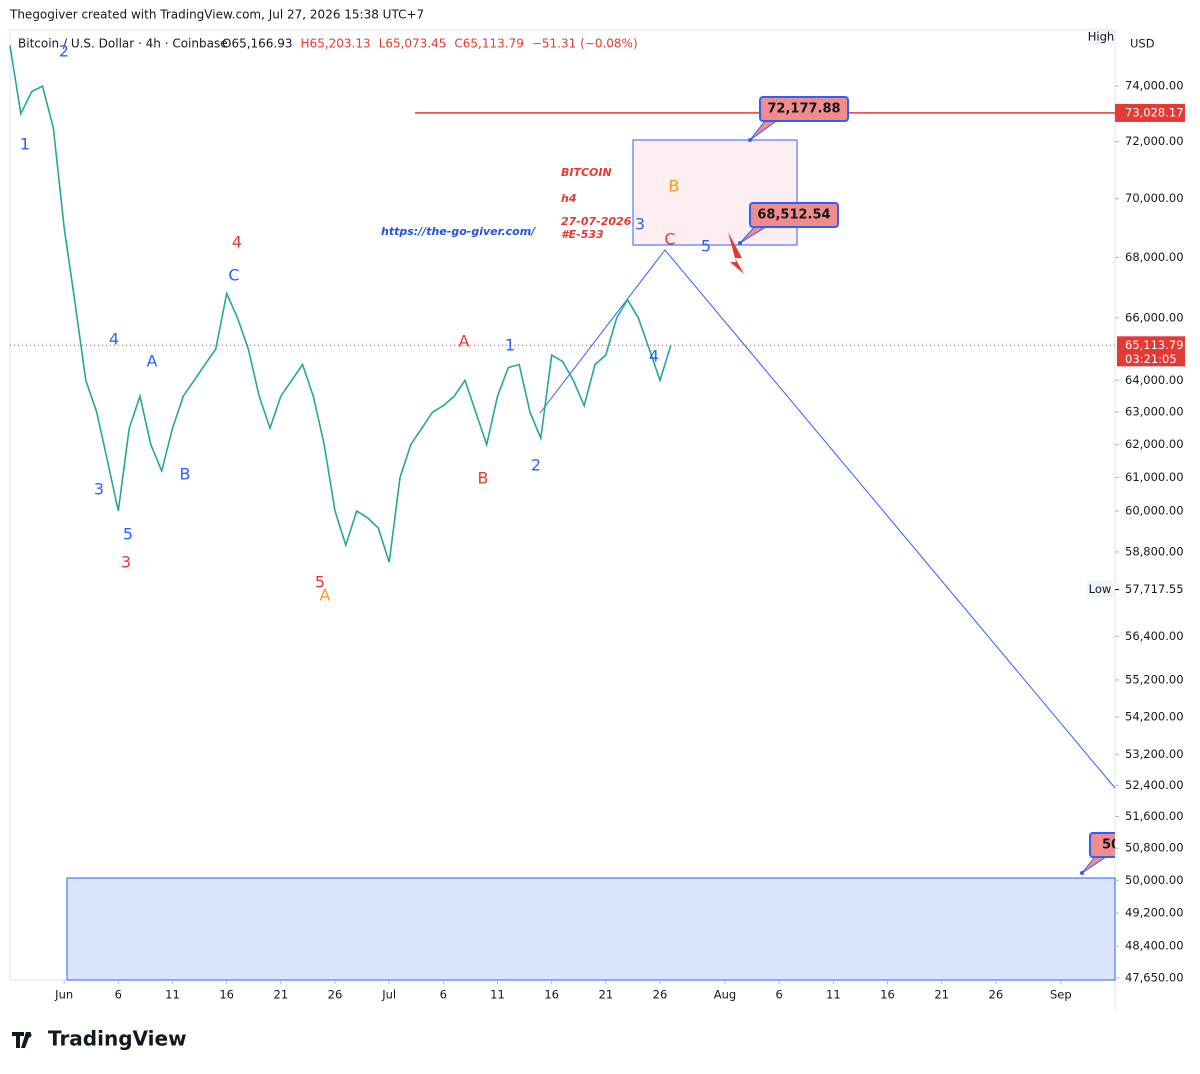 This screenshot has width=1200, height=1074. I want to click on annotation: #E-533, so click(582, 234).